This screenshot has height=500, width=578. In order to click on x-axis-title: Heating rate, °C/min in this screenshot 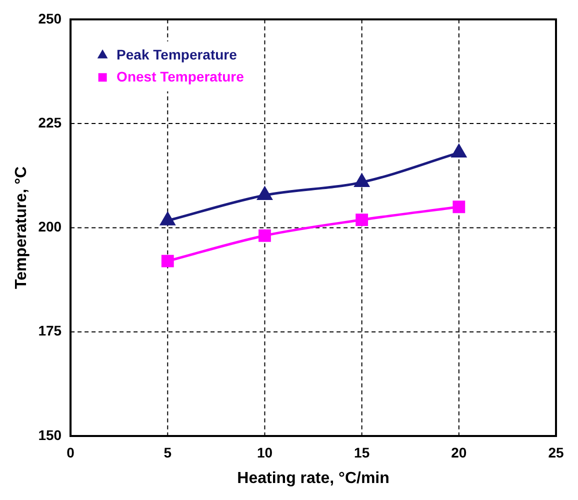, I will do `click(313, 478)`.